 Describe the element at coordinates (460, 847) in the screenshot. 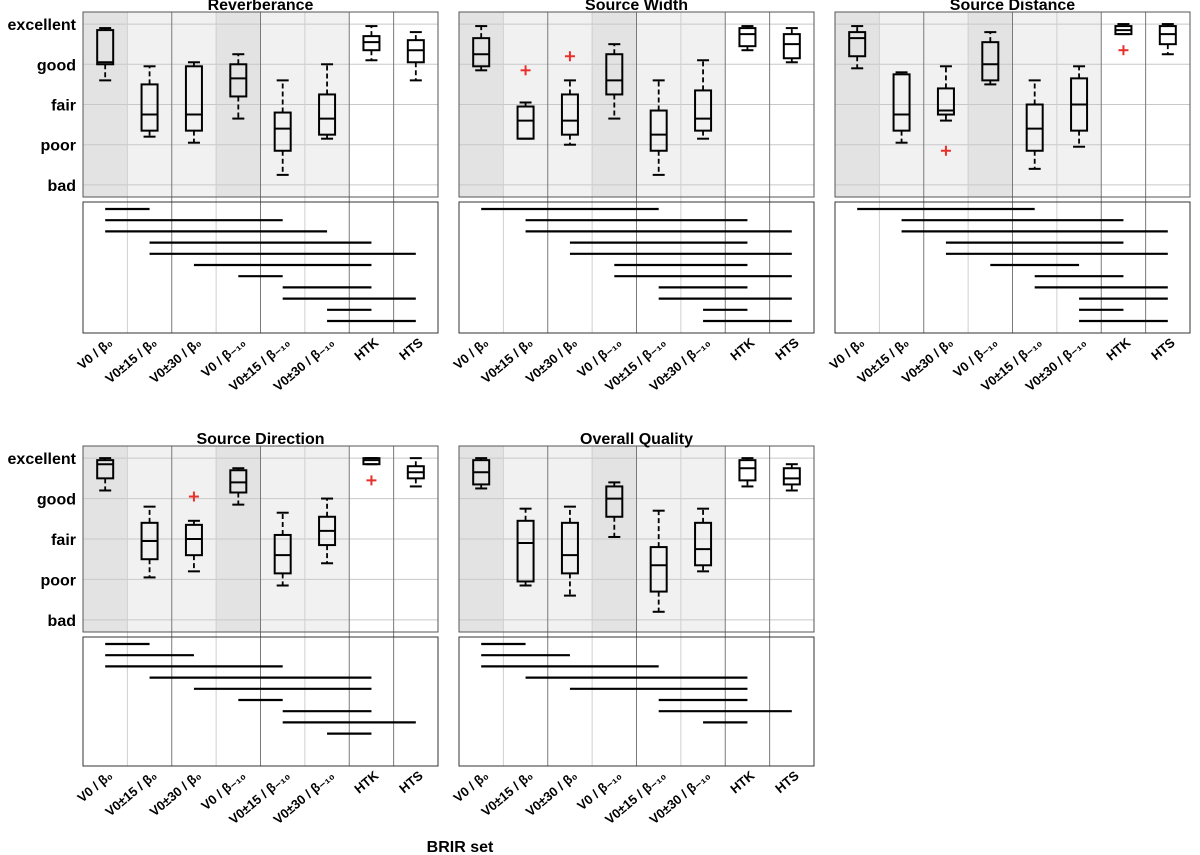

I see `figure-xlabel: BRIR set` at that location.